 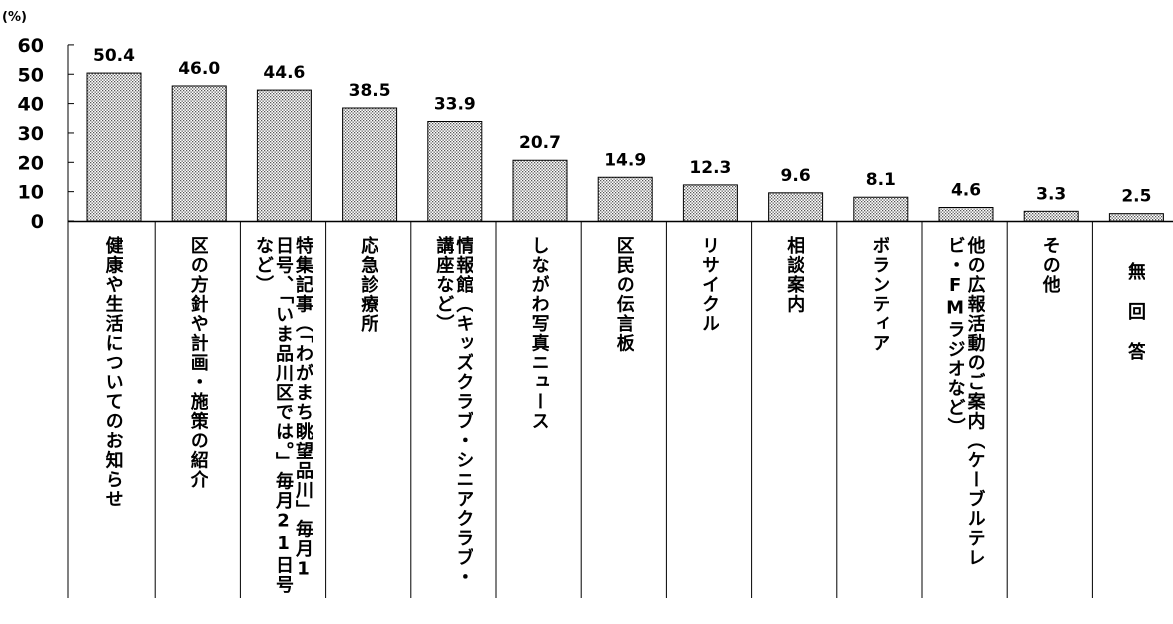 What do you see at coordinates (796, 176) in the screenshot?
I see `bar-value-label: 9.6` at bounding box center [796, 176].